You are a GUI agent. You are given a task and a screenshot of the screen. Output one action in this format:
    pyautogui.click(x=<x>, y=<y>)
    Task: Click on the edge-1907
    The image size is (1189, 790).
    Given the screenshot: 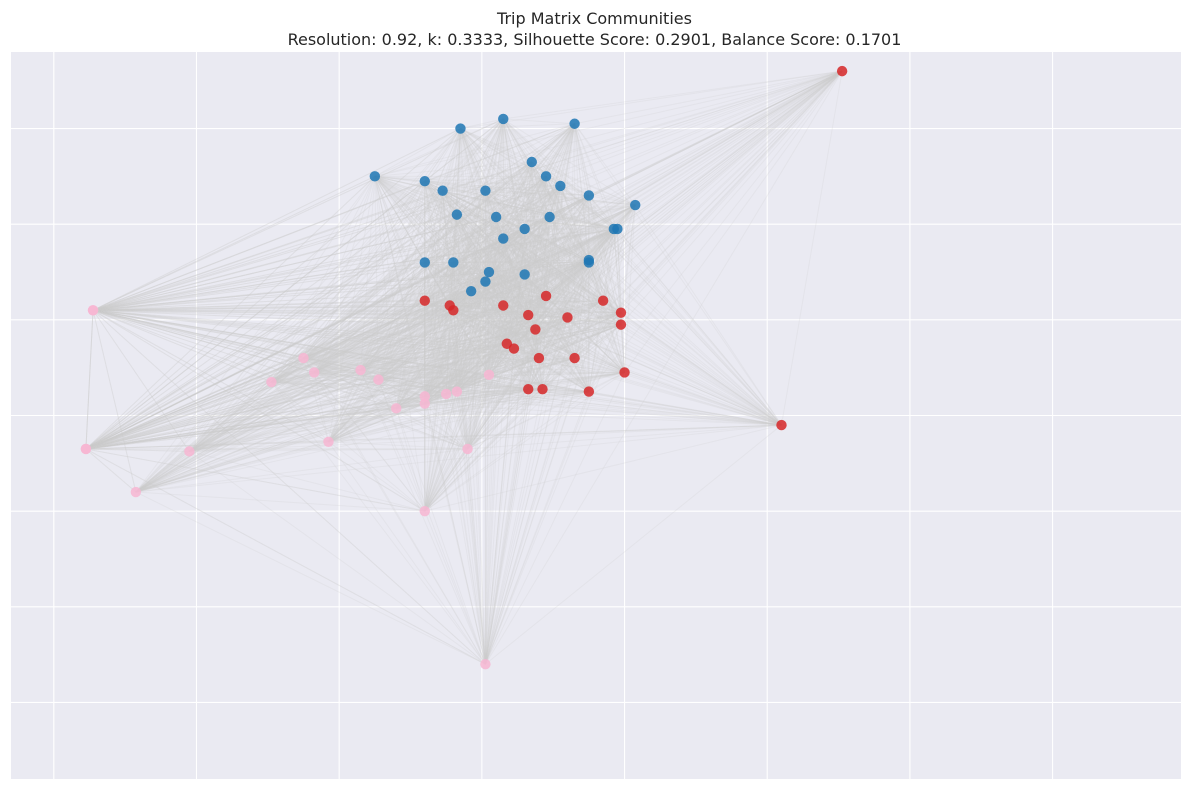 What is the action you would take?
    pyautogui.click(x=326, y=383)
    